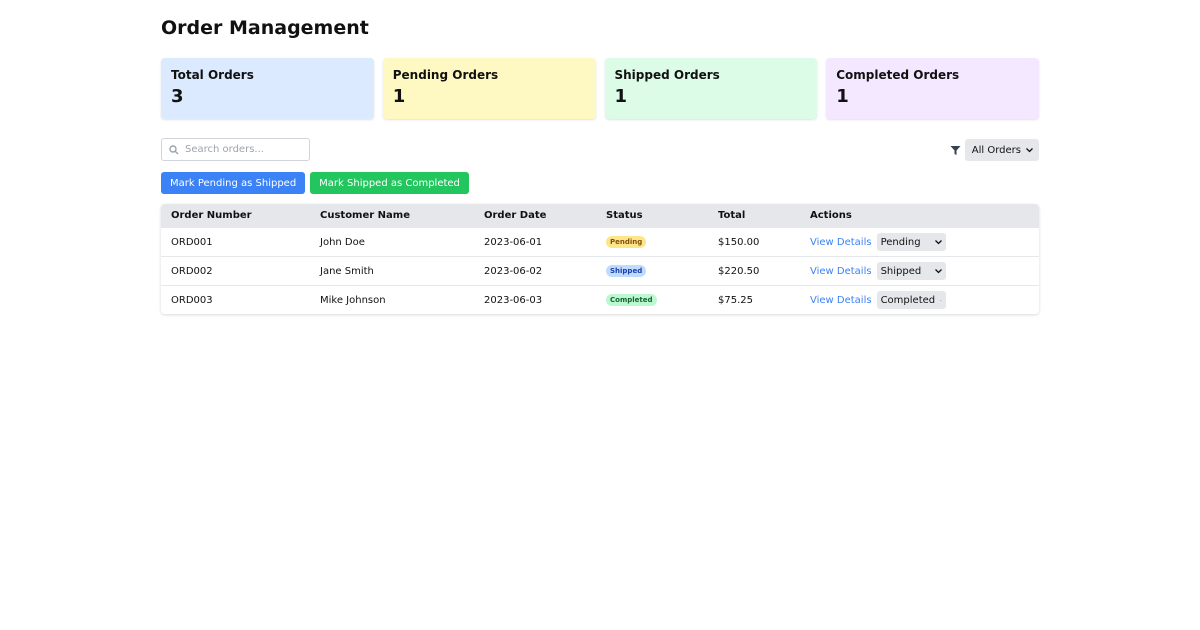 The height and width of the screenshot is (630, 1200). I want to click on status-badge: Completed, so click(631, 300).